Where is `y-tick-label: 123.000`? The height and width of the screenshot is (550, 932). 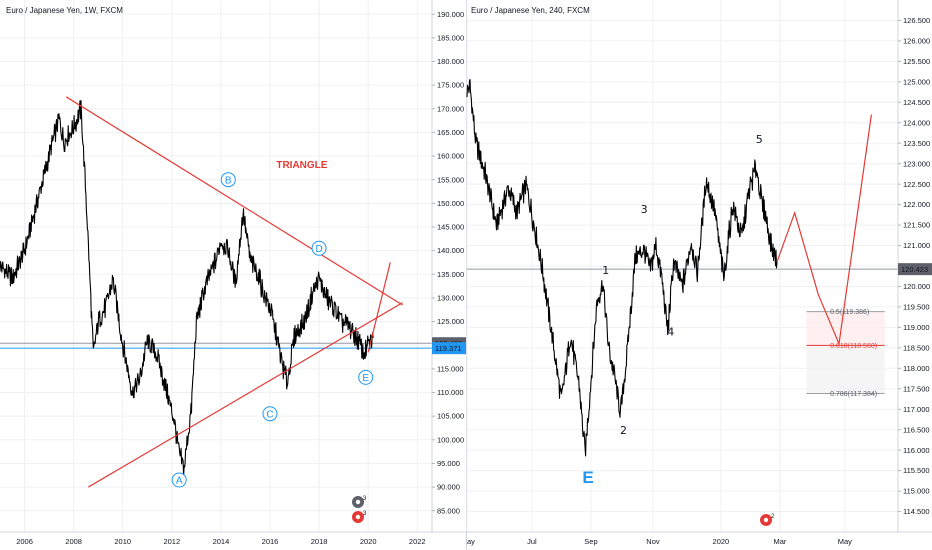
y-tick-label: 123.000 is located at coordinates (916, 163).